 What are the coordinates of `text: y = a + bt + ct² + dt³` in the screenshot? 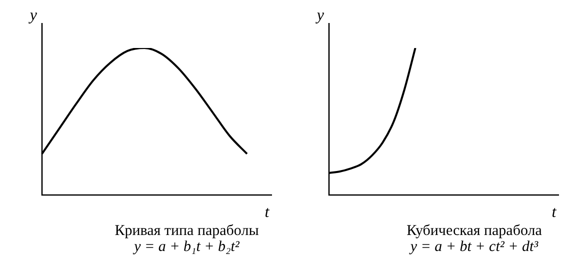 It's located at (474, 247).